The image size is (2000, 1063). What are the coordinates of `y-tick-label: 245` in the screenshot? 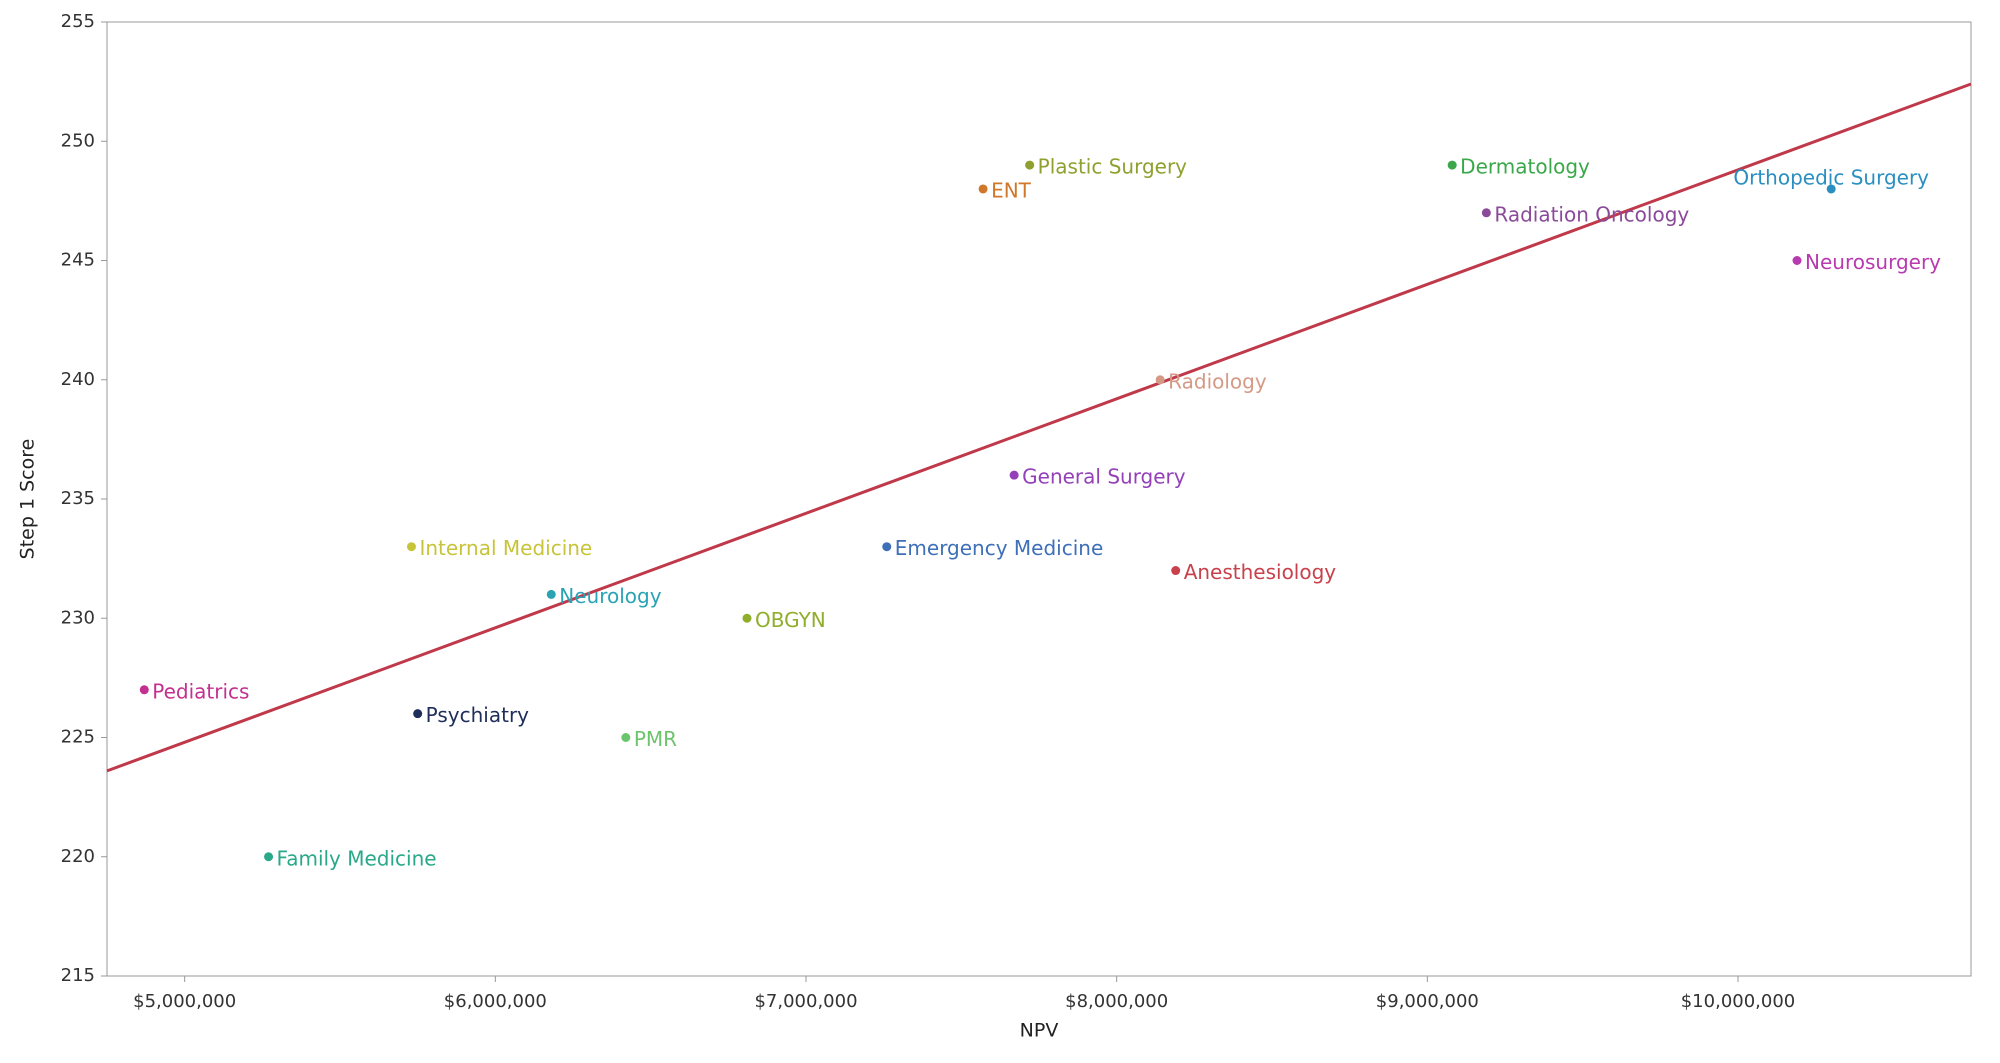 It's located at (78, 260).